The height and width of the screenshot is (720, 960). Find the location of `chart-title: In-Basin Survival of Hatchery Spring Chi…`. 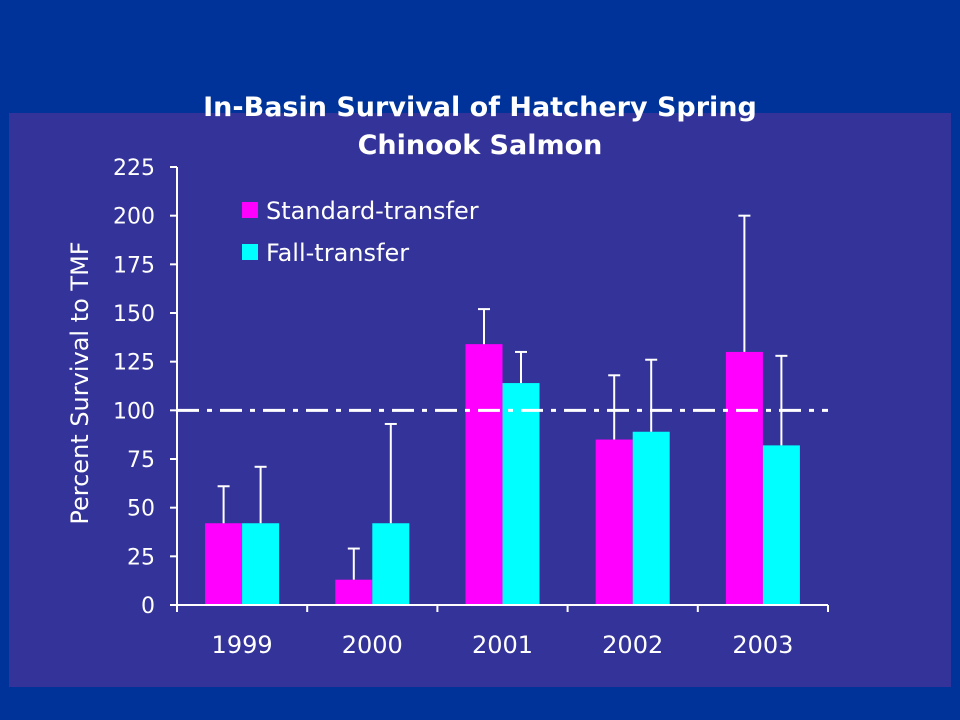

chart-title: In-Basin Survival of Hatchery Spring Chi… is located at coordinates (480, 126).